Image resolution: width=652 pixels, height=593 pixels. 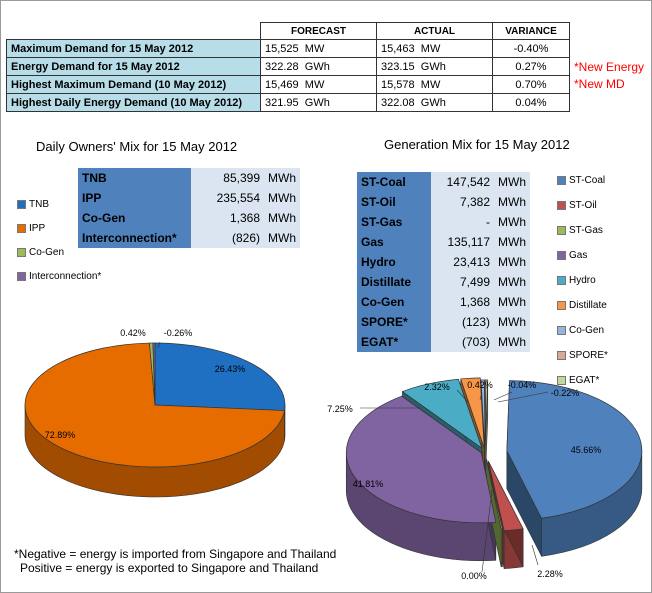 I want to click on legend-label: IPP, so click(x=37, y=228).